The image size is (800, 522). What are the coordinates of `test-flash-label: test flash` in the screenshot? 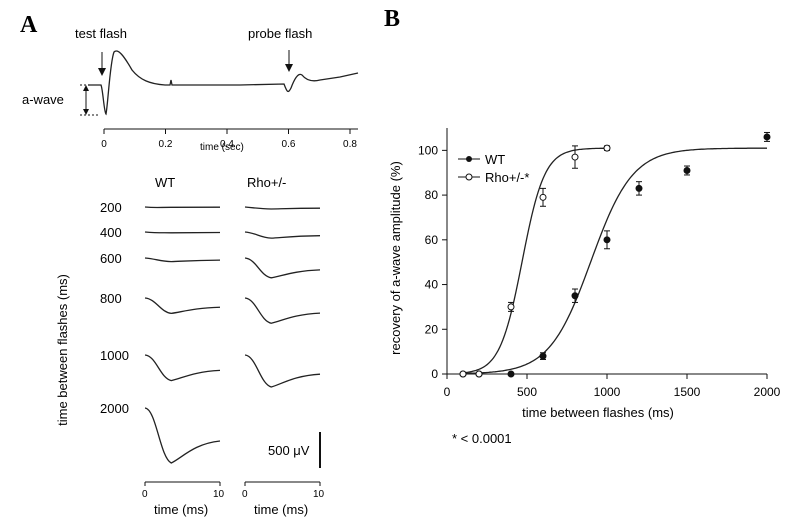 It's located at (101, 33).